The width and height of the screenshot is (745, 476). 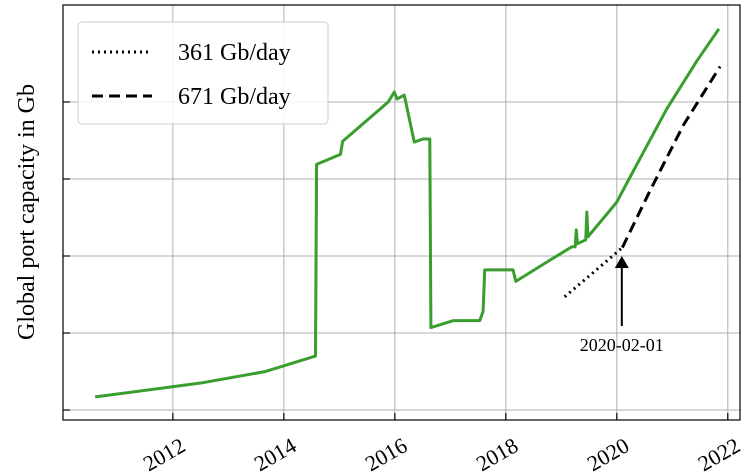 What do you see at coordinates (386, 454) in the screenshot?
I see `x-tick-label: 2016` at bounding box center [386, 454].